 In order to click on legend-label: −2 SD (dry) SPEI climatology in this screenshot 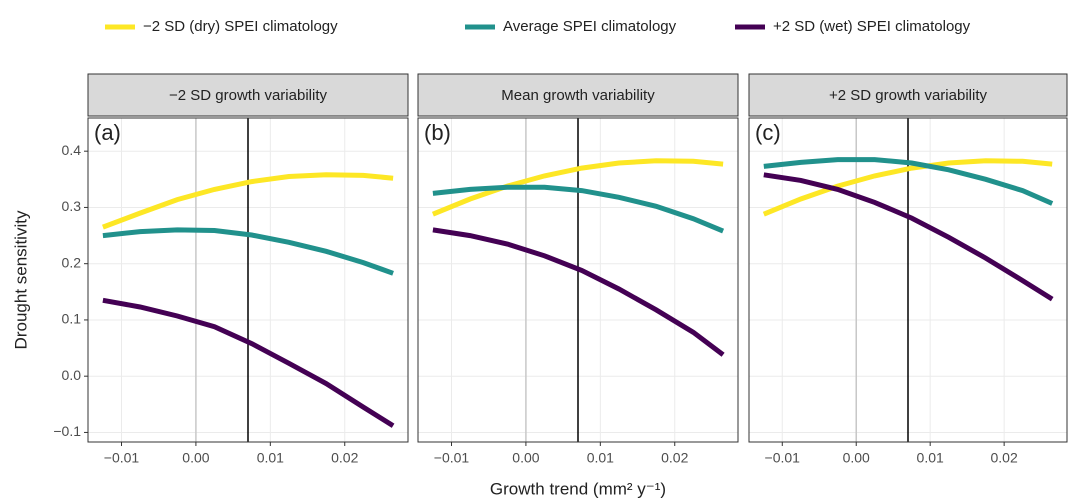, I will do `click(240, 26)`.